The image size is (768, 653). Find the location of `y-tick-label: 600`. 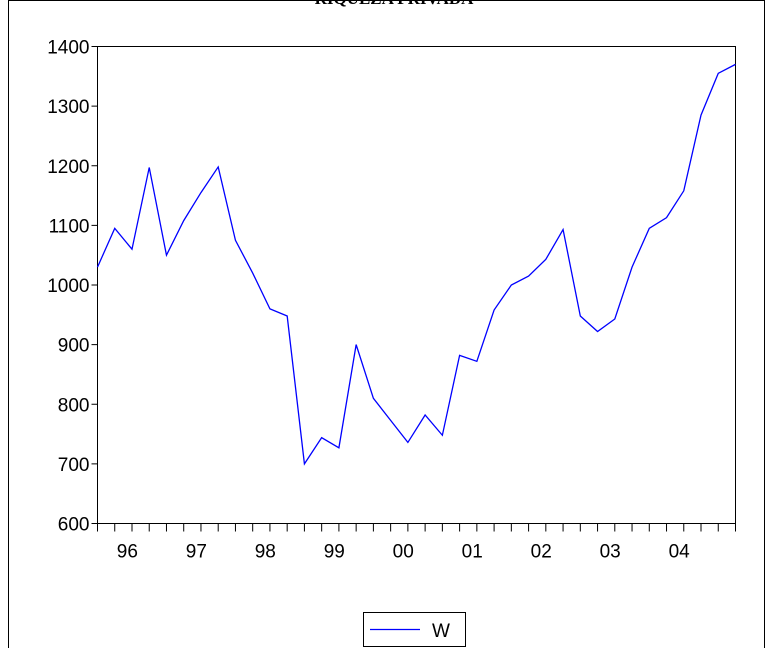

y-tick-label: 600 is located at coordinates (74, 525).